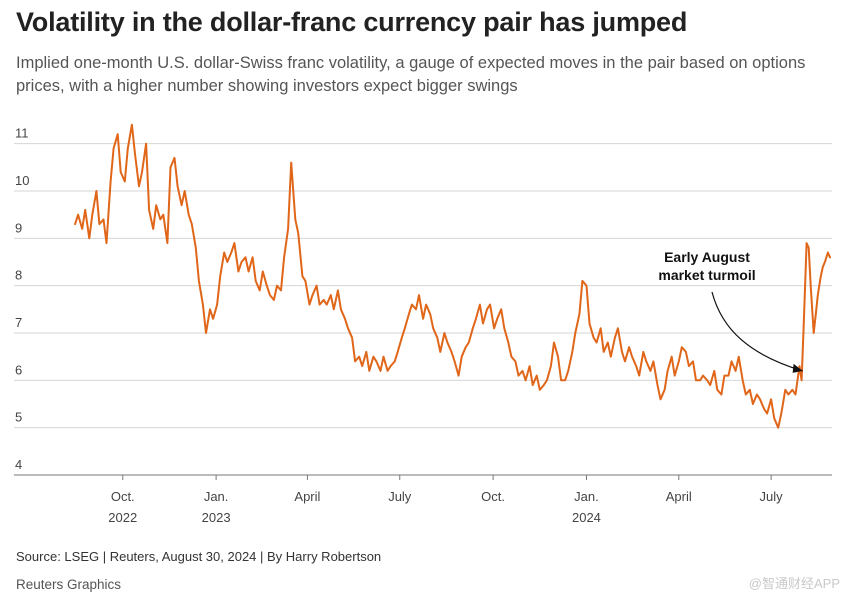 This screenshot has width=848, height=601. I want to click on x-tick-year-label: 2023, so click(216, 517).